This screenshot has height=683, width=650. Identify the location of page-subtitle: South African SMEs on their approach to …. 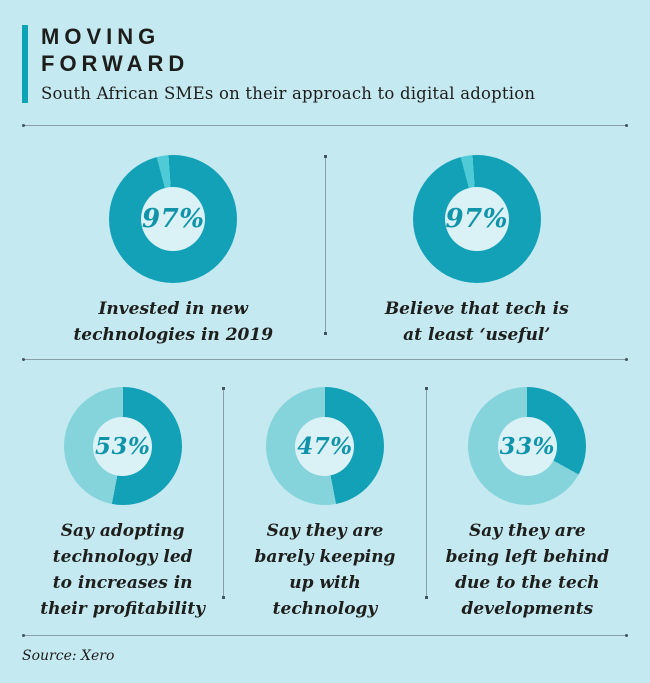
(288, 93).